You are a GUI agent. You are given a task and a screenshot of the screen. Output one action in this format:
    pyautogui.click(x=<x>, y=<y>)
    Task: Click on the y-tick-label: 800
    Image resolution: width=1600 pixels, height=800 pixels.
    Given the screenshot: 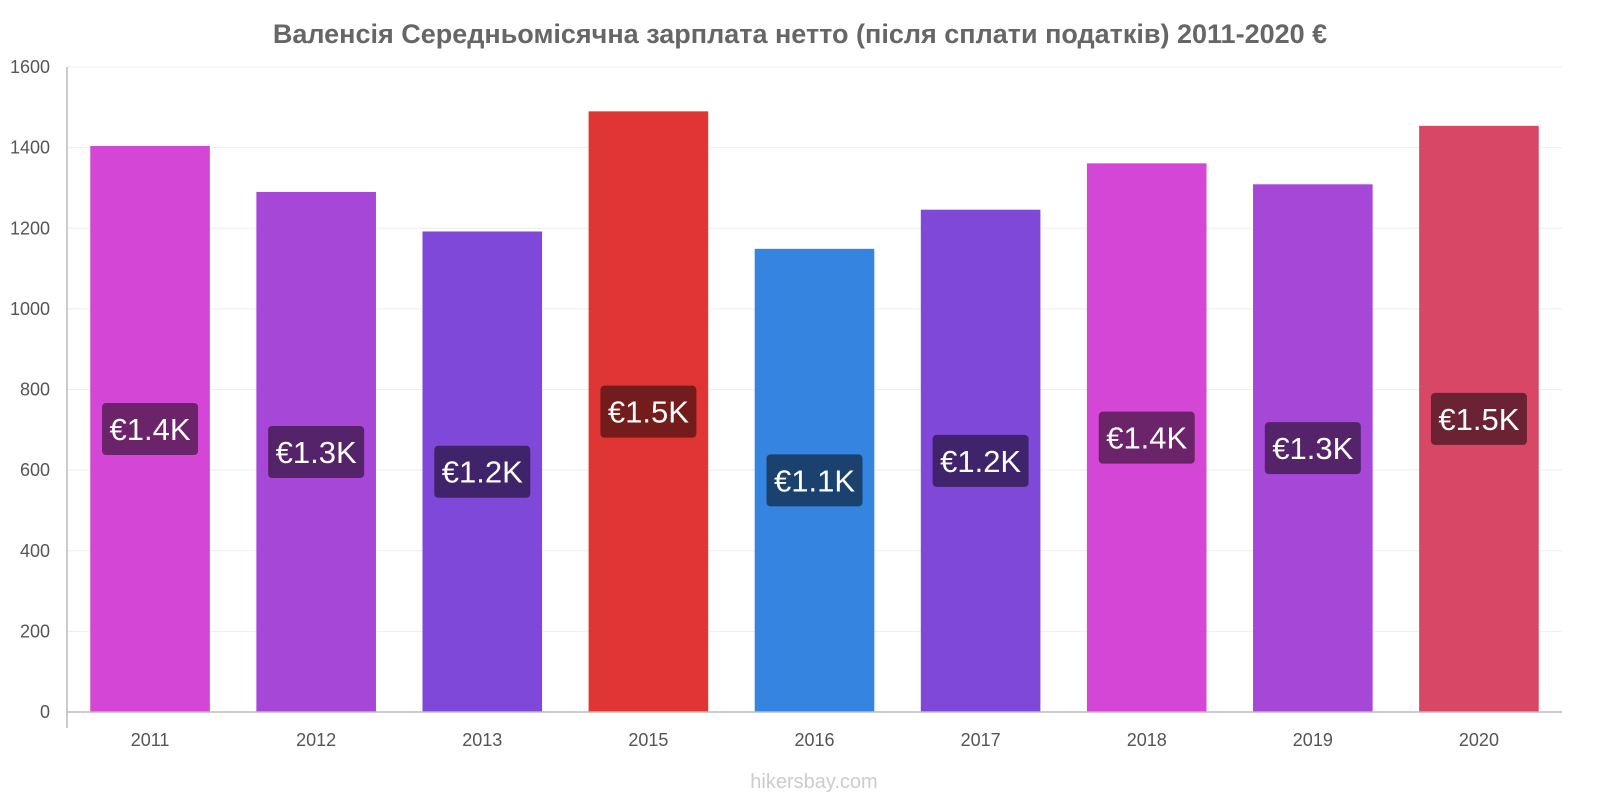 What is the action you would take?
    pyautogui.click(x=35, y=390)
    